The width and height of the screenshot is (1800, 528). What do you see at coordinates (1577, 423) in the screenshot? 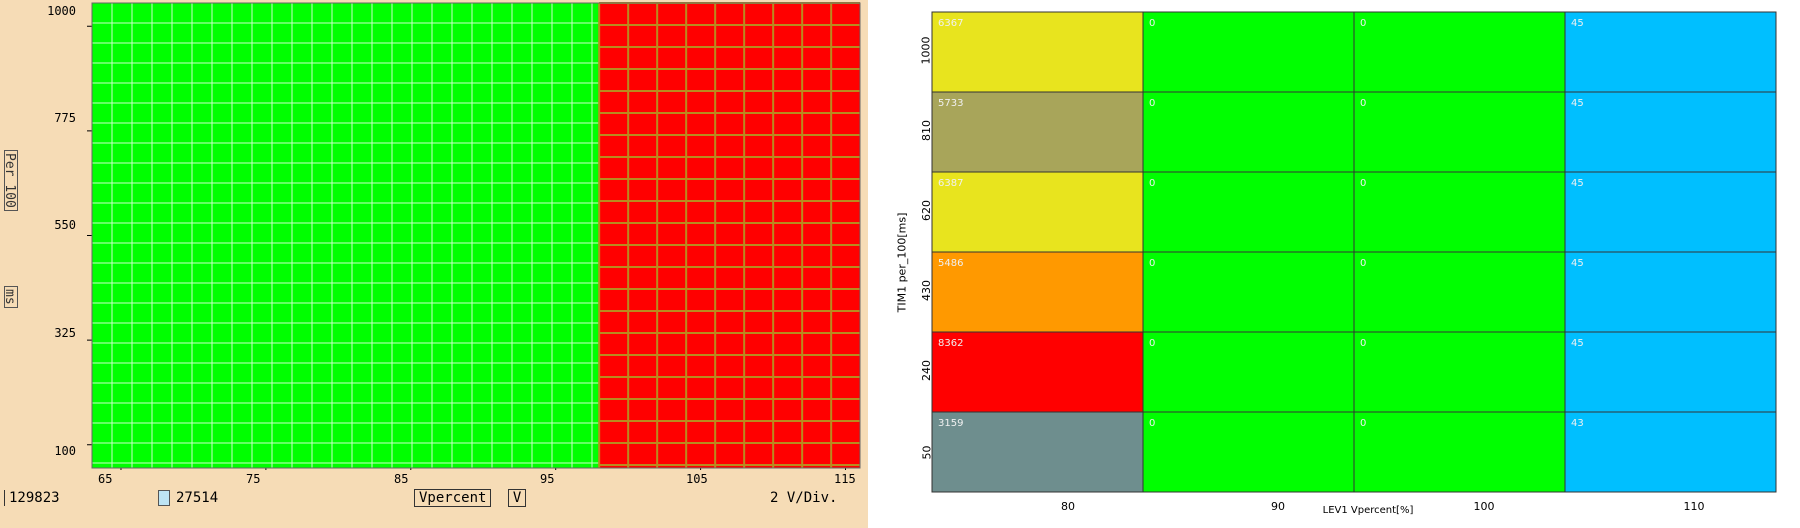
I see `cell-value-label: 43` at bounding box center [1577, 423].